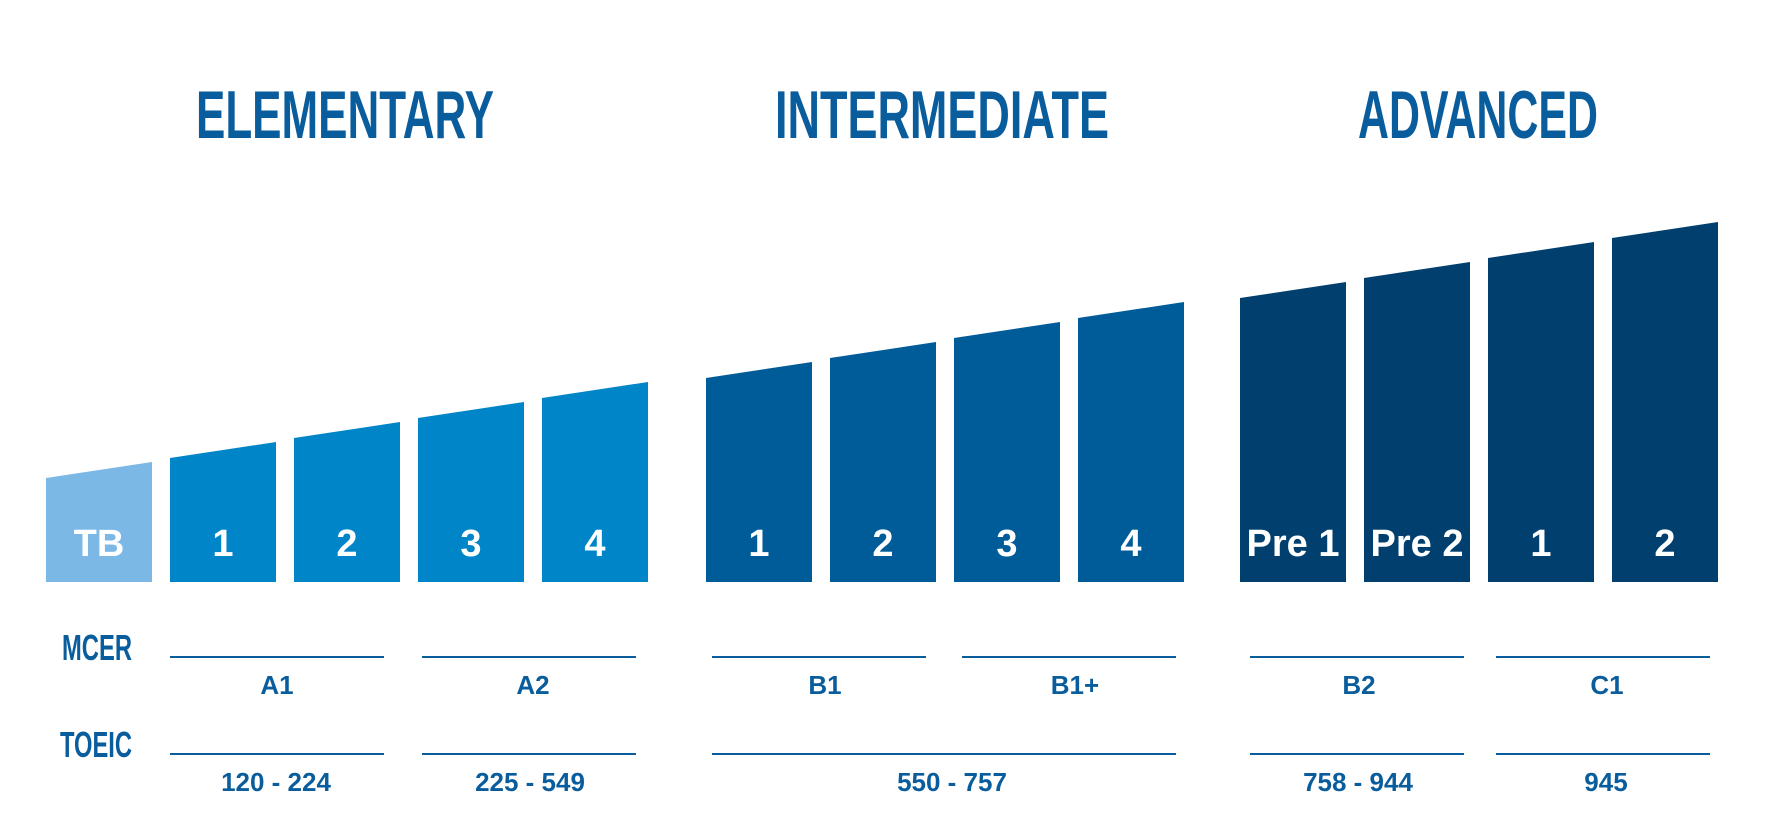  I want to click on mcer-cell-b1: B1, so click(824, 685).